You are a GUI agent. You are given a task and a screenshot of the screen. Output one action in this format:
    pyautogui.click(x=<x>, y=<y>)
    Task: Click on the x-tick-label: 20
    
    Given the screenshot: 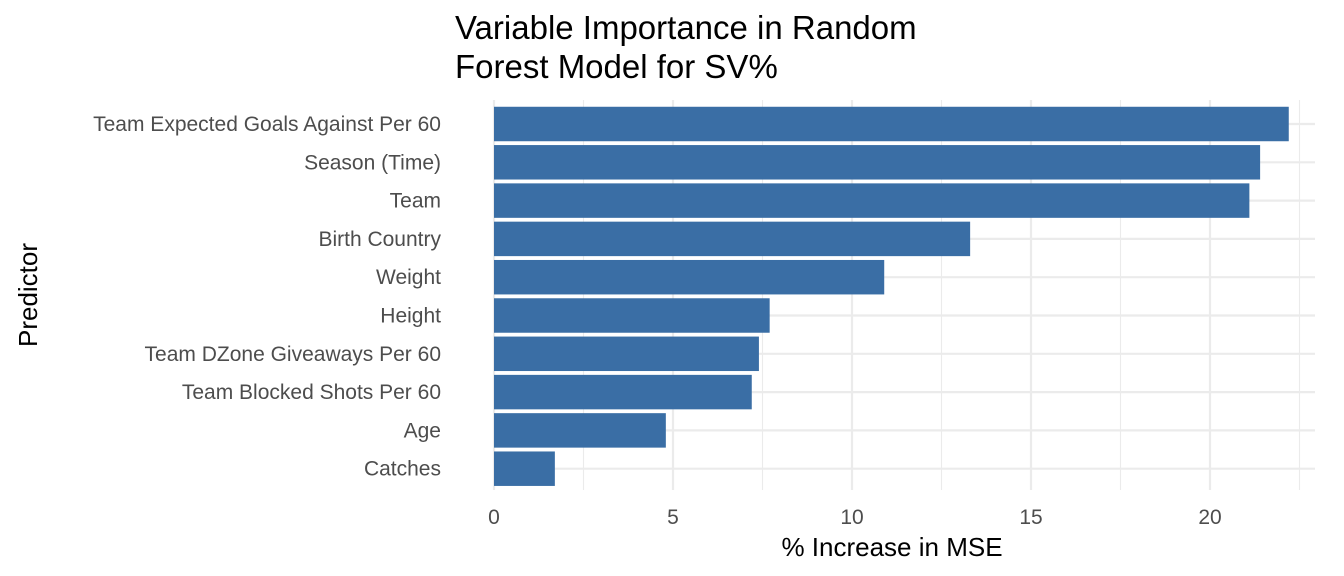 What is the action you would take?
    pyautogui.click(x=1209, y=517)
    